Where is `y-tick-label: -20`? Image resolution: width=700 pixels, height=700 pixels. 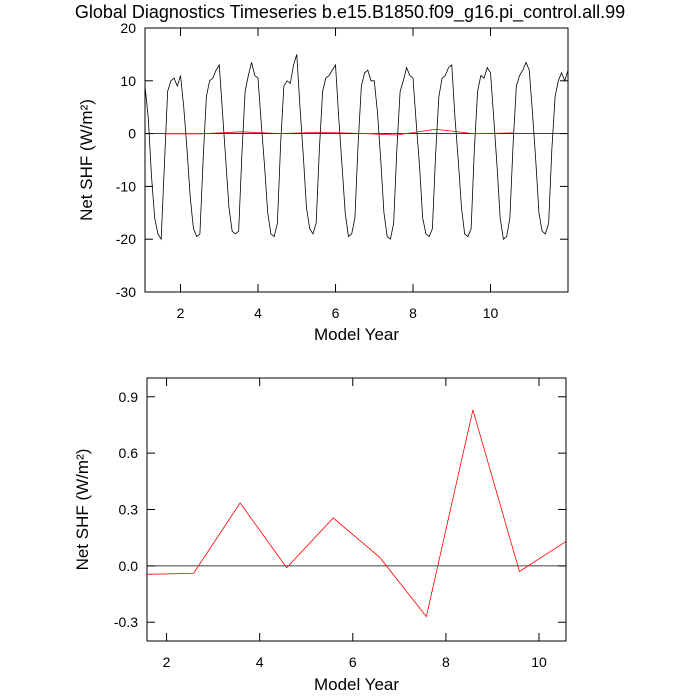
y-tick-label: -20 is located at coordinates (126, 239).